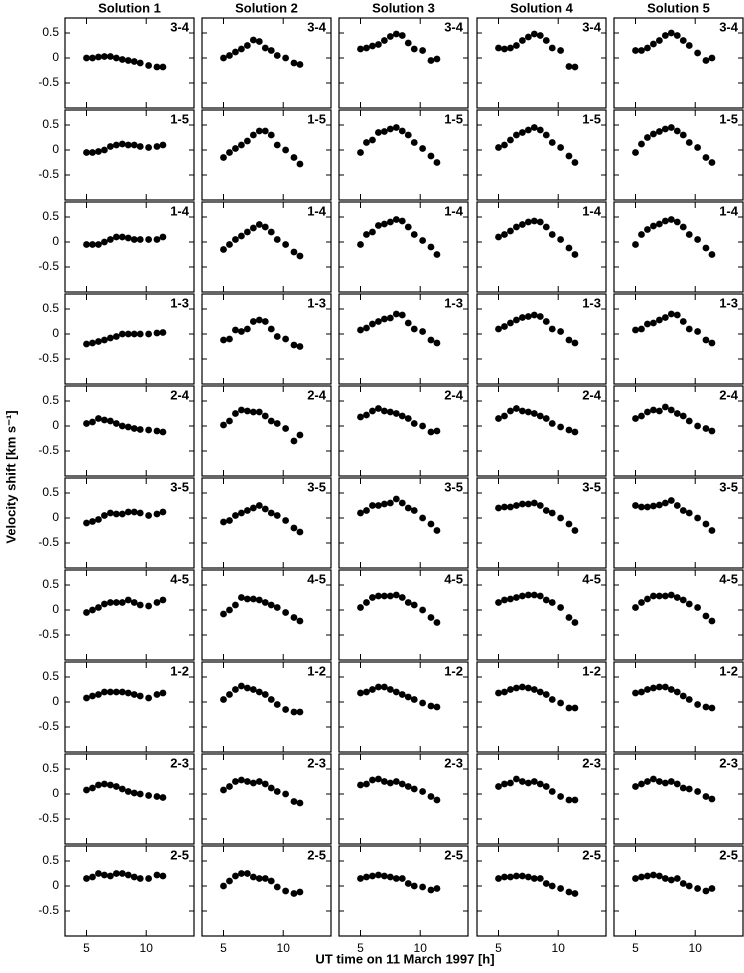 This screenshot has height=973, width=744. I want to click on panel-label: 1-5, so click(316, 118).